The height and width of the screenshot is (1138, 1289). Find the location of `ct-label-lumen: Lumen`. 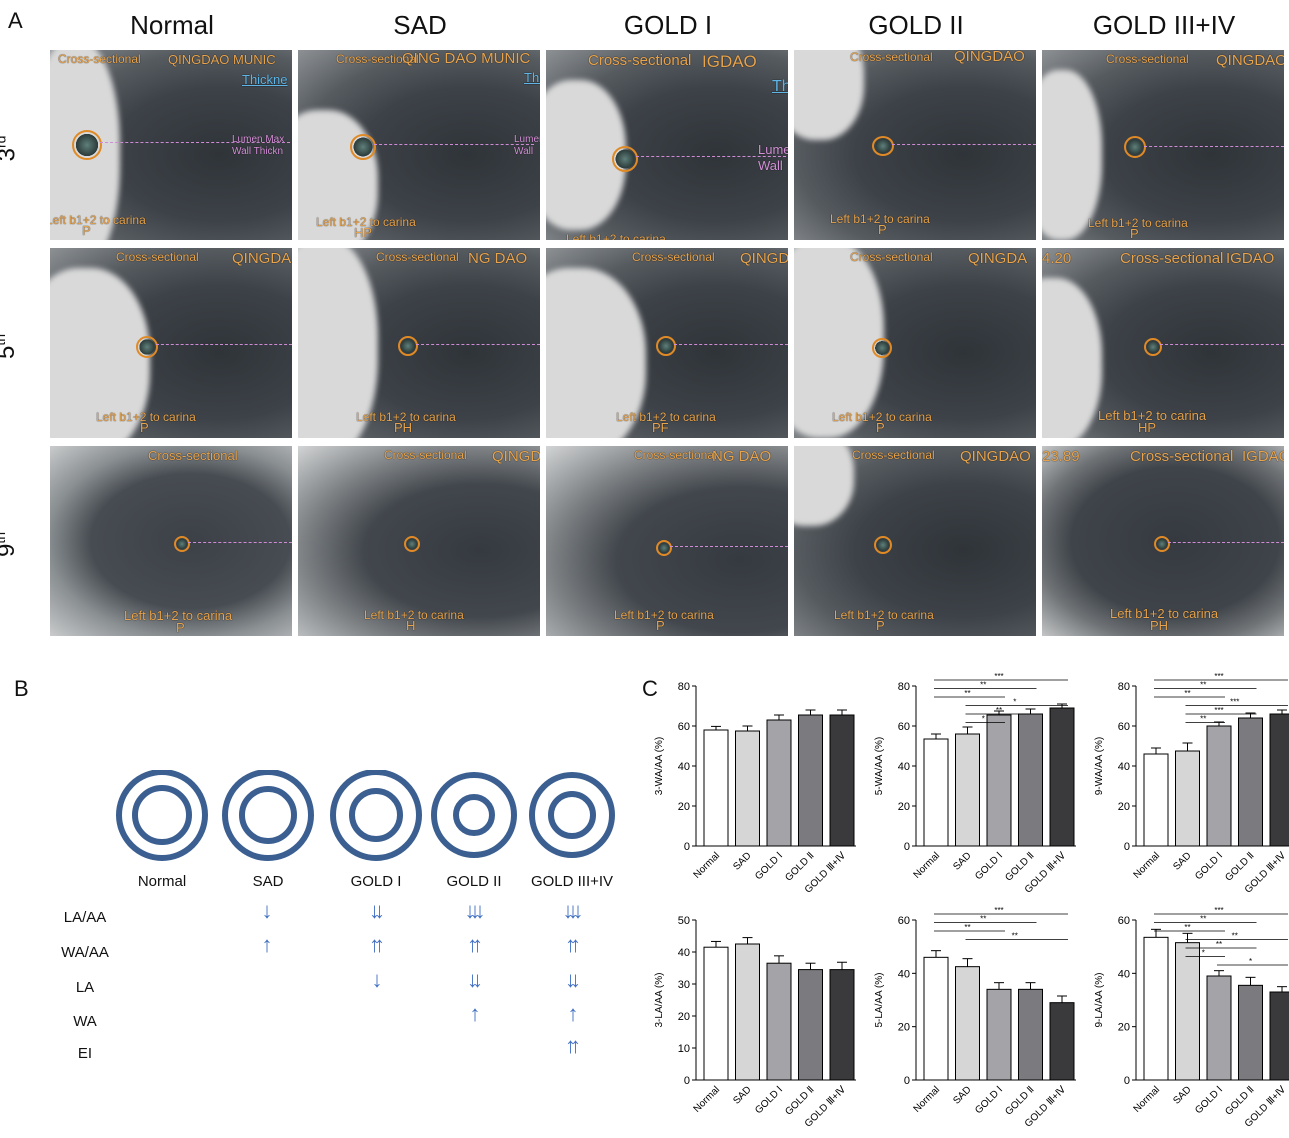

ct-label-lumen: Lumen is located at coordinates (773, 149).